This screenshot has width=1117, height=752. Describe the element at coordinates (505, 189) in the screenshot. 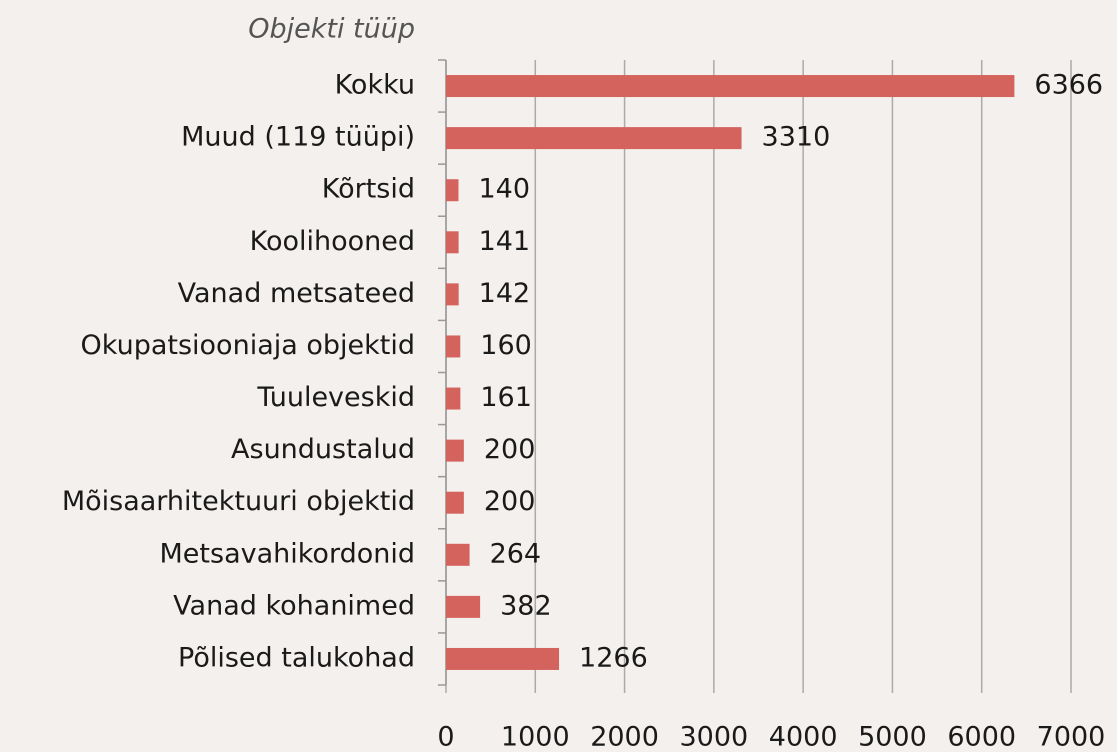

I see `value-label: 140` at that location.